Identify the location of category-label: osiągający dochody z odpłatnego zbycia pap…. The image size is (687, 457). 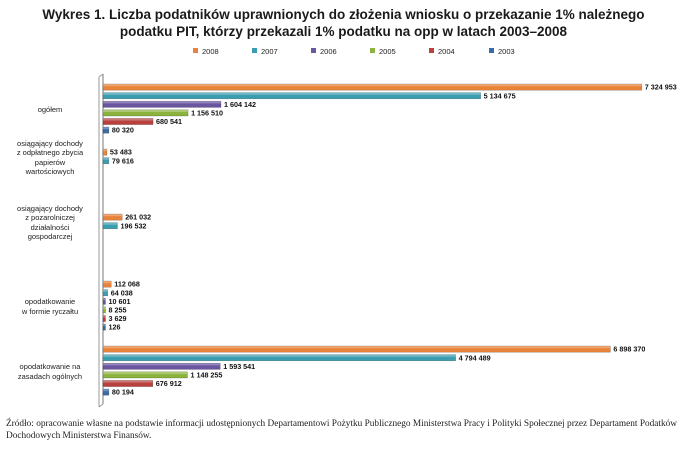
(50, 158).